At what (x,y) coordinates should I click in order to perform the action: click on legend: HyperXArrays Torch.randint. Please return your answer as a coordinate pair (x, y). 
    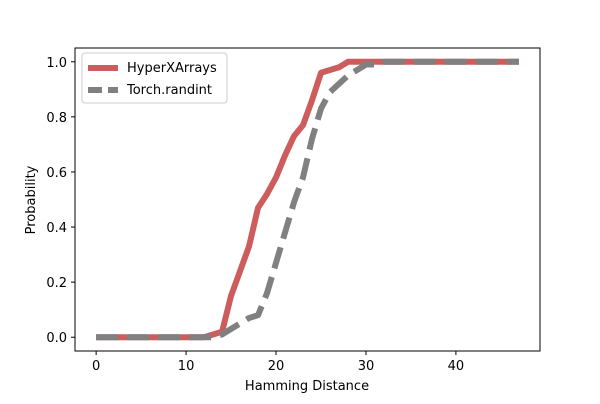
    Looking at the image, I should click on (154, 78).